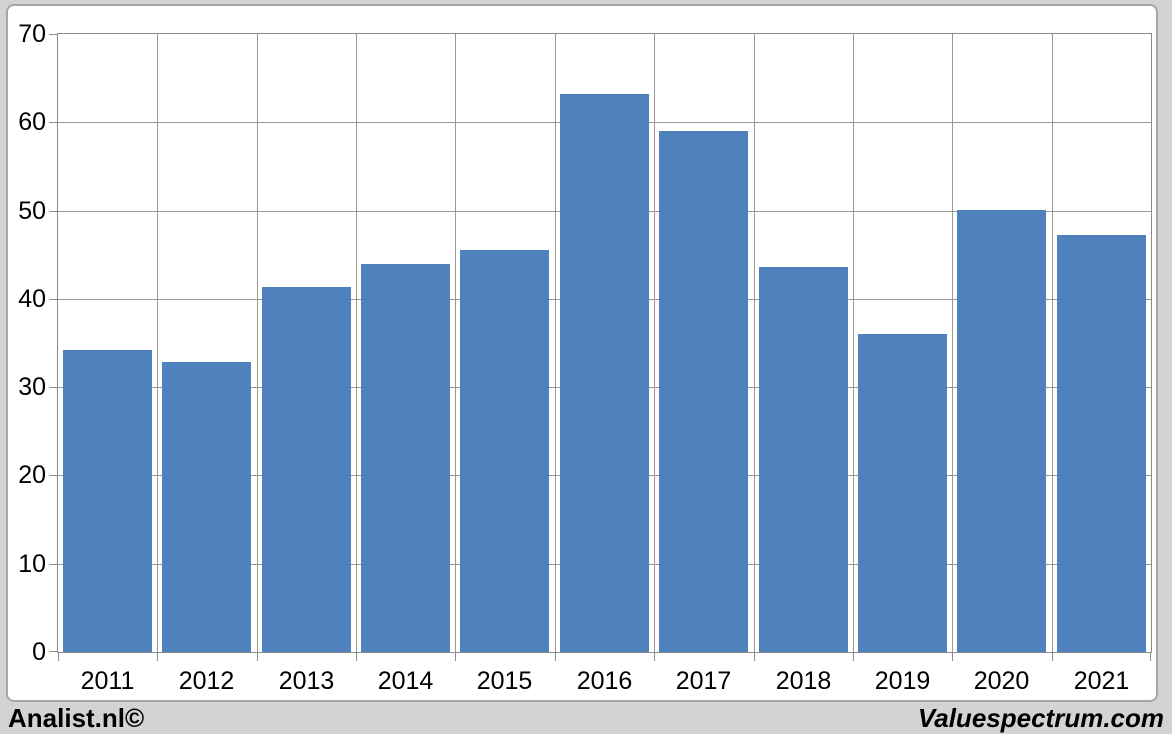  Describe the element at coordinates (604, 373) in the screenshot. I see `bar-2016` at that location.